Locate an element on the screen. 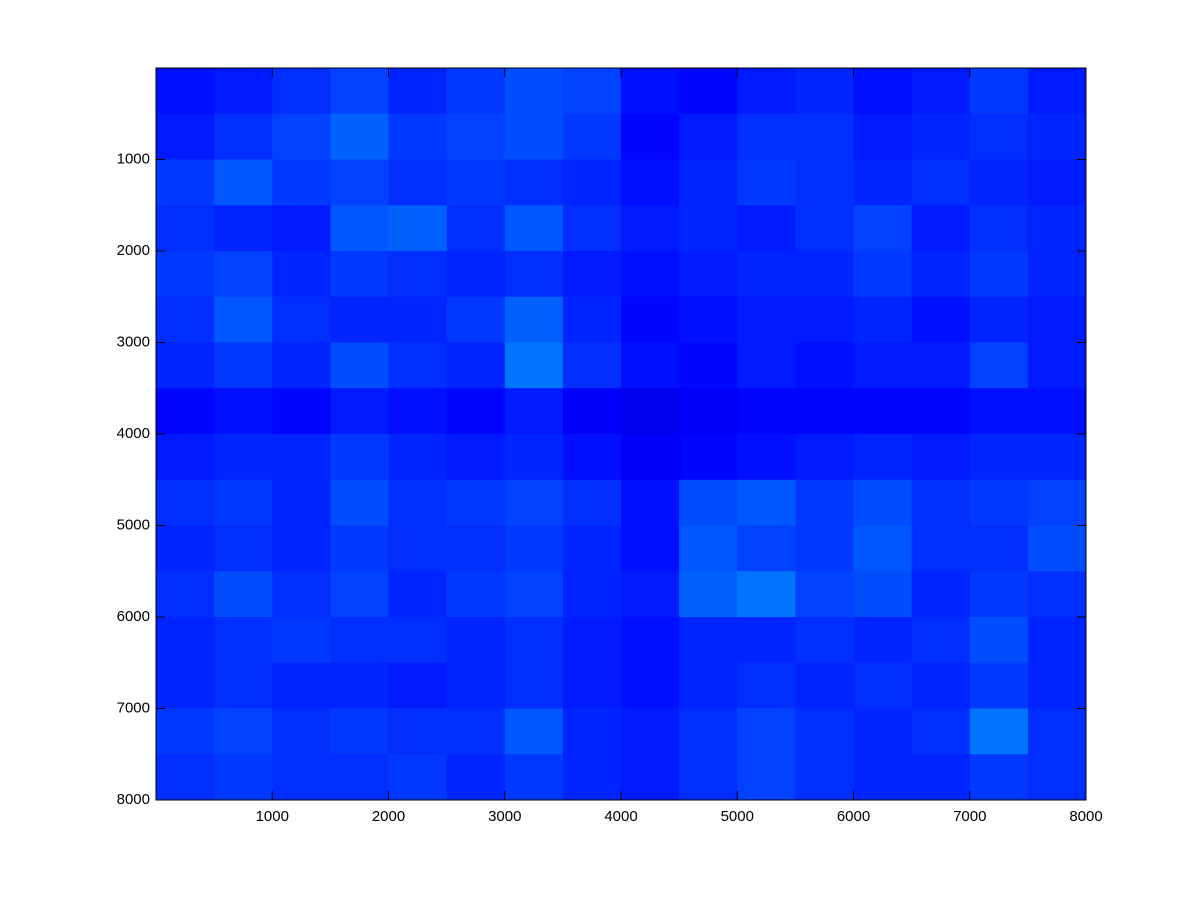 This screenshot has width=1200, height=900. x-tick-label: 3000 is located at coordinates (504, 816).